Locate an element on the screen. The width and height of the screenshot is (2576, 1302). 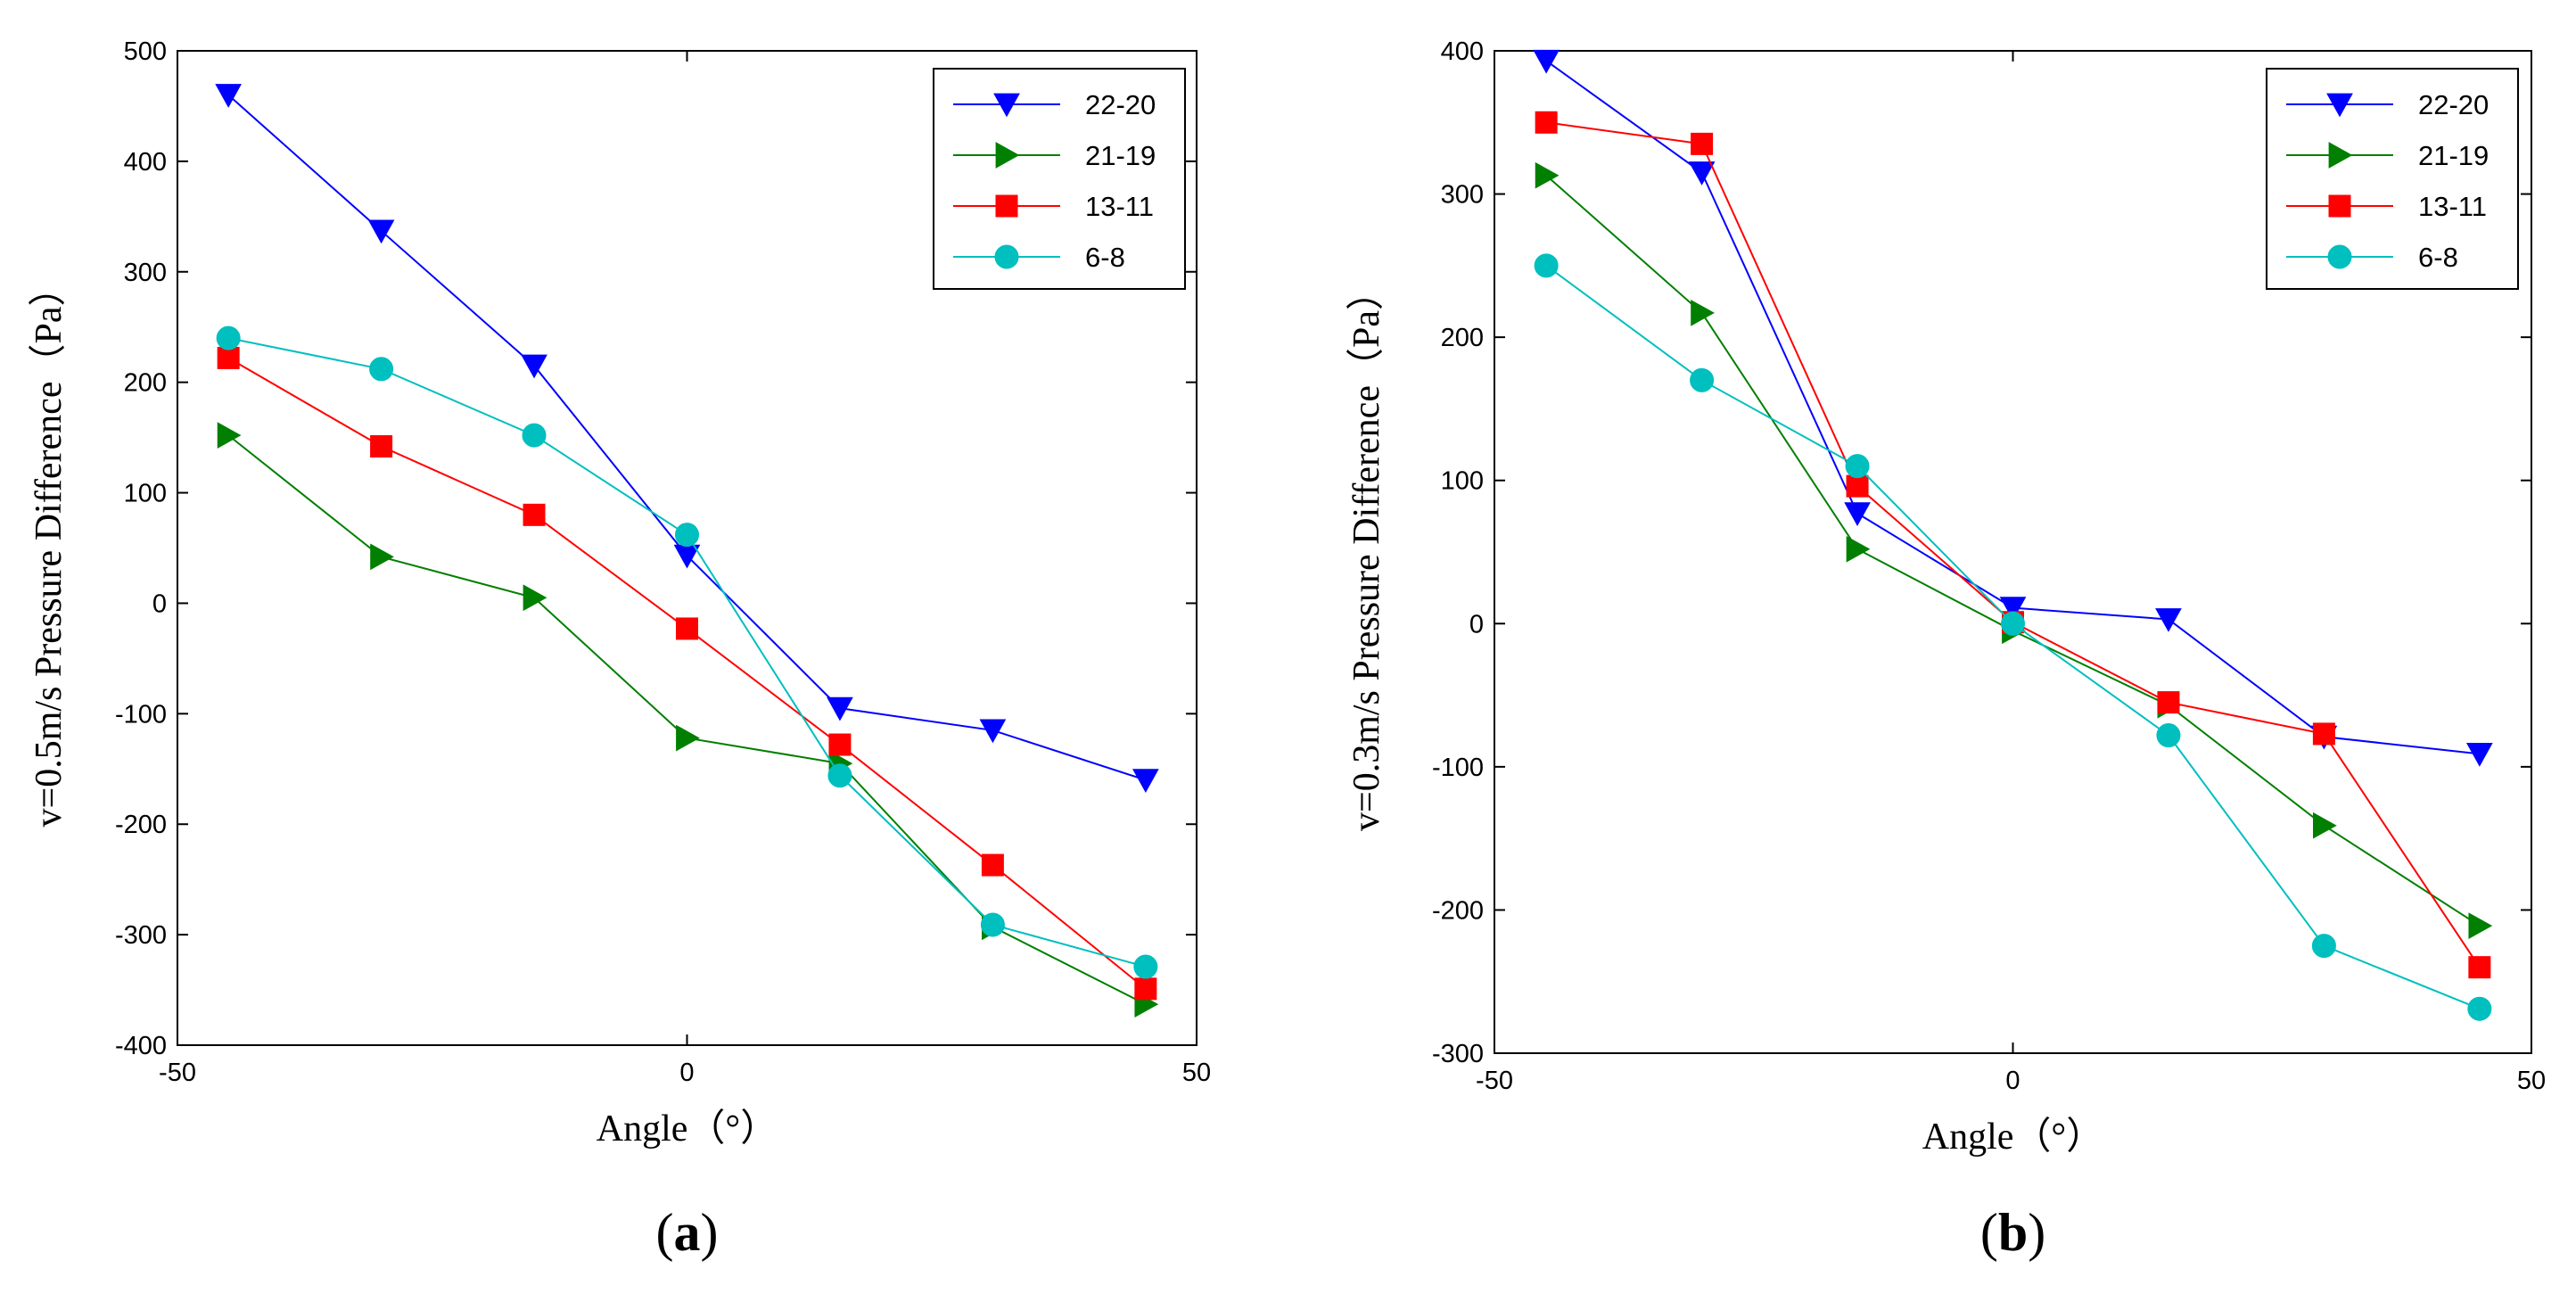
panel-b-ytick-label: -100 is located at coordinates (1458, 768).